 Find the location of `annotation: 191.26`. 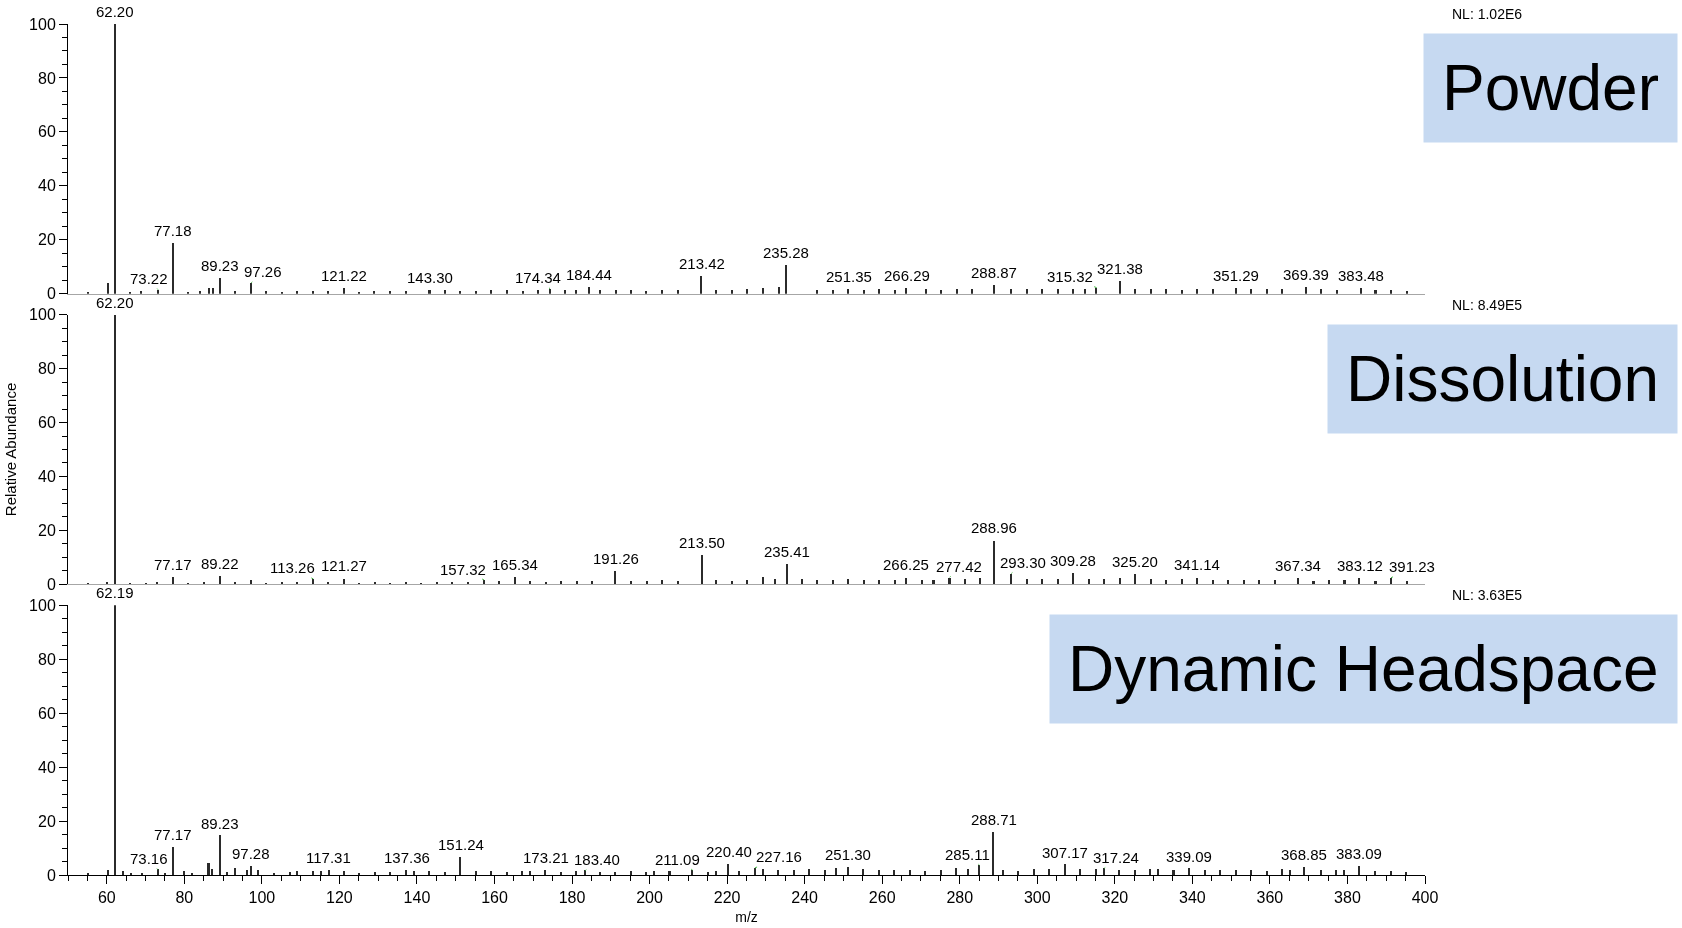

annotation: 191.26 is located at coordinates (616, 558).